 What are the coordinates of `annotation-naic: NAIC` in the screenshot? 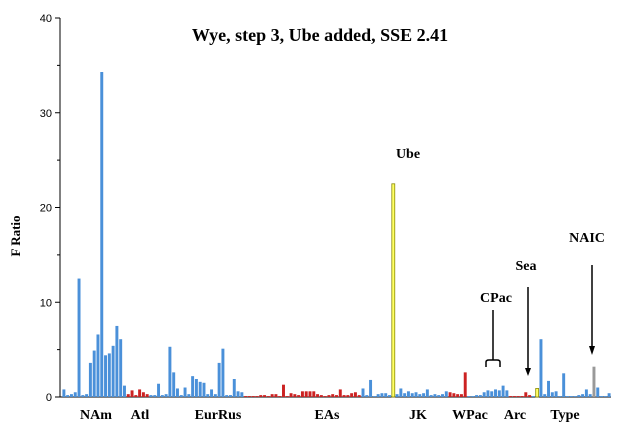 It's located at (587, 238).